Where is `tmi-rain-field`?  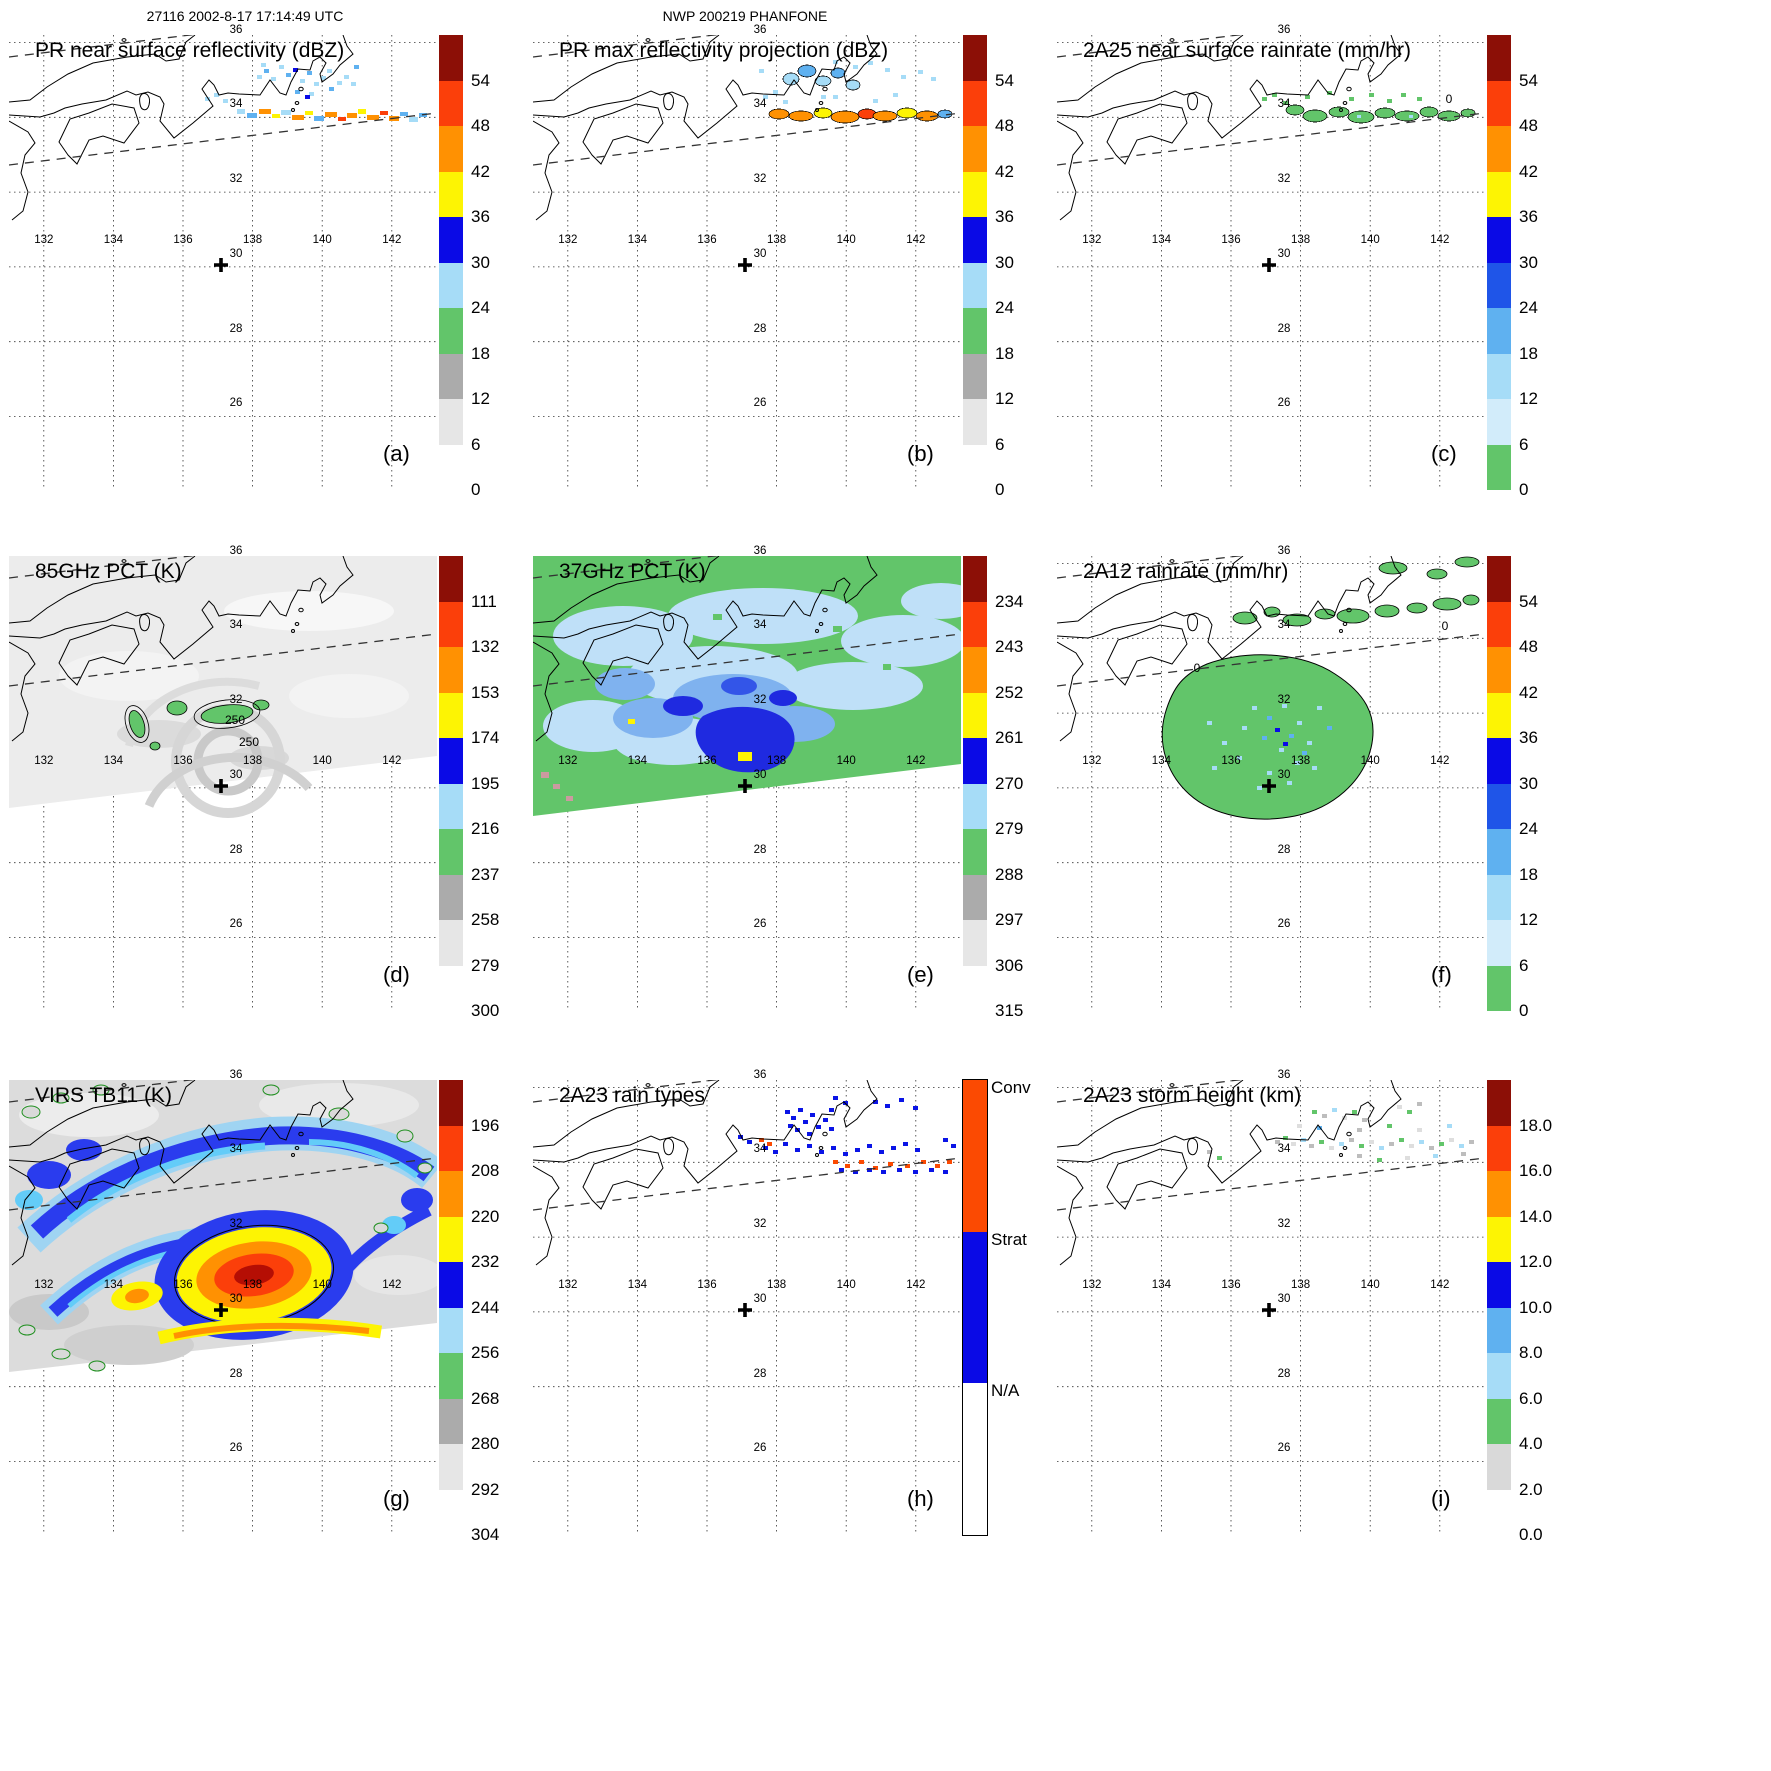 tmi-rain-field is located at coordinates (1320, 688).